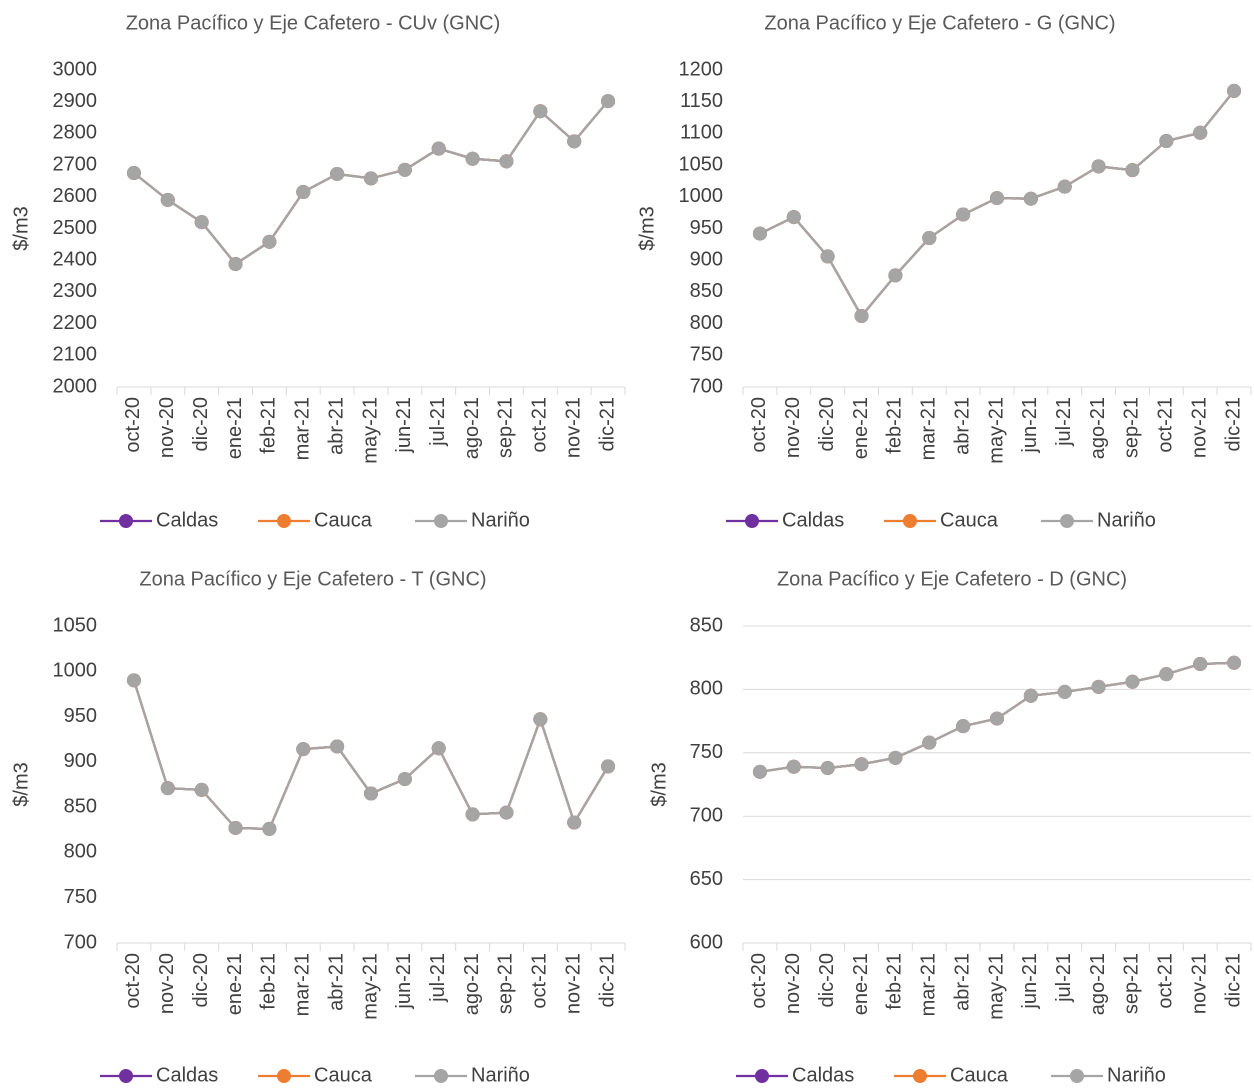  Describe the element at coordinates (404, 425) in the screenshot. I see `x-tick-label: jun-21` at that location.